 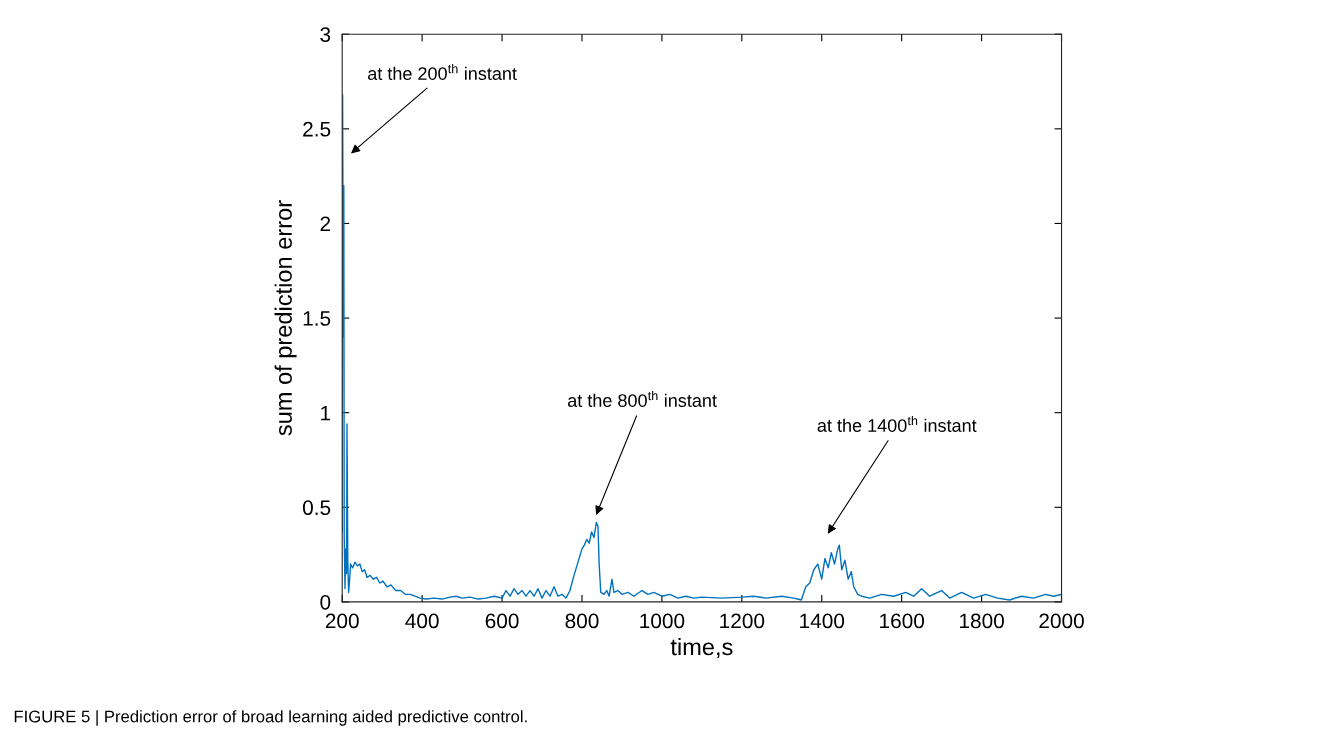 I want to click on x-axis-title: time,s, so click(x=701, y=648).